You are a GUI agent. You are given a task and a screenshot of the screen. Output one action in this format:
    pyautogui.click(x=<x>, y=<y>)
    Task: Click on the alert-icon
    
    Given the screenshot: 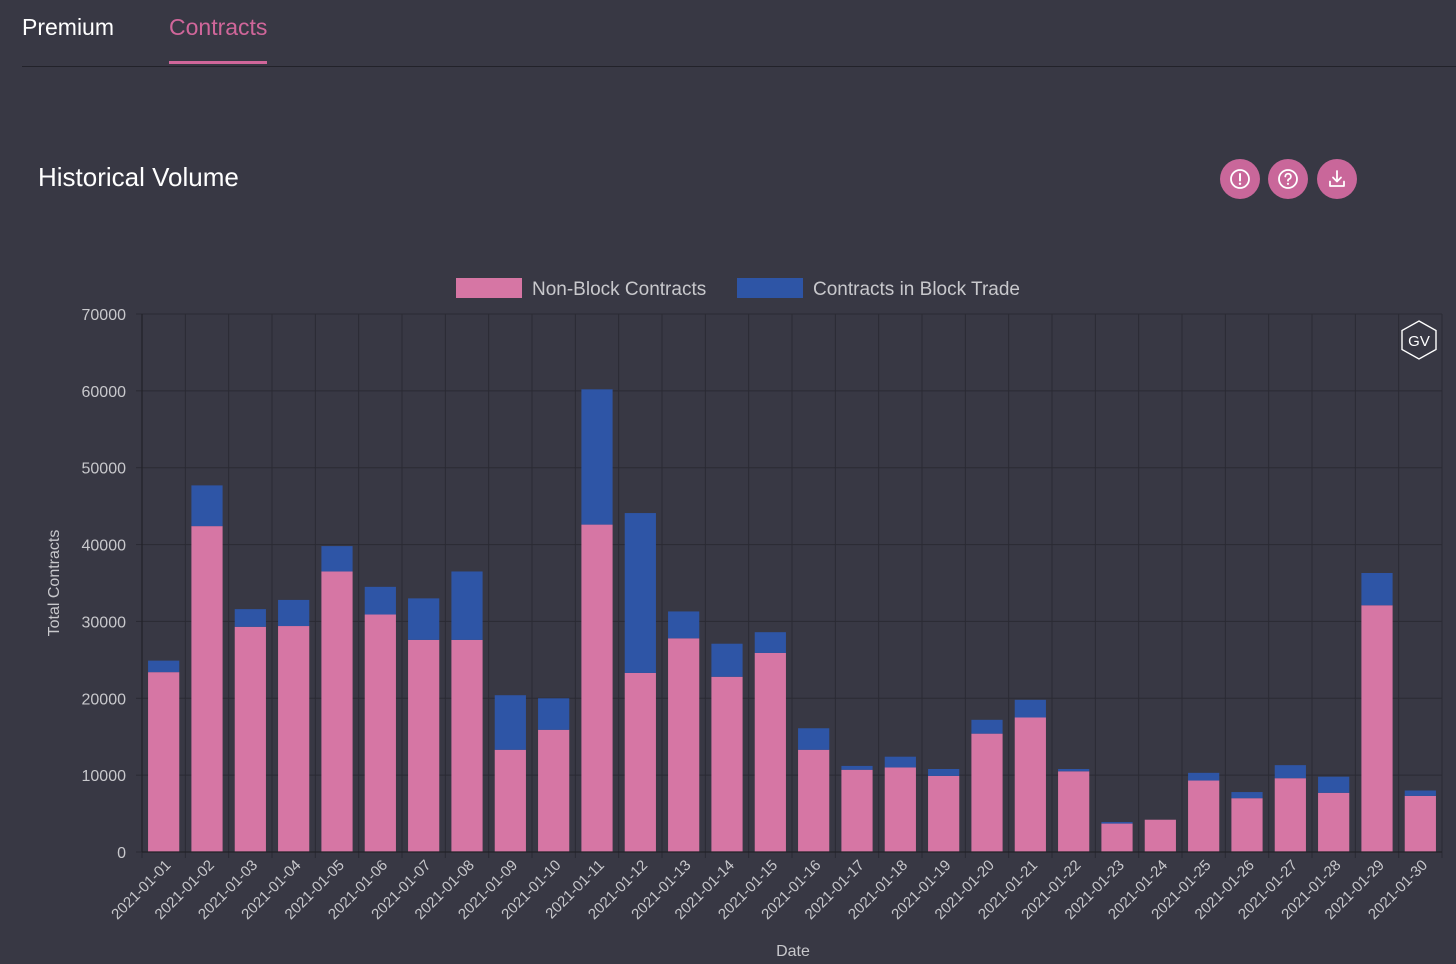 What is the action you would take?
    pyautogui.click(x=1240, y=179)
    